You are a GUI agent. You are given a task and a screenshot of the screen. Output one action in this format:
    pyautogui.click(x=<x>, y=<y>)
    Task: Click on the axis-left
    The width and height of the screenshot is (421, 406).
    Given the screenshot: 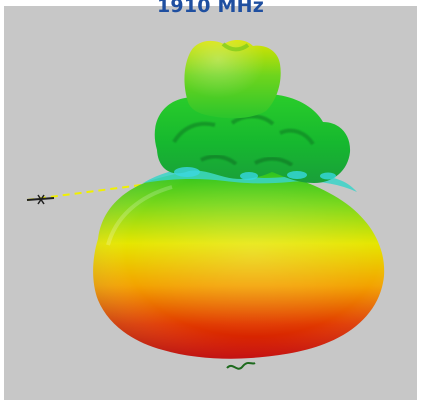 What is the action you would take?
    pyautogui.click(x=84, y=194)
    